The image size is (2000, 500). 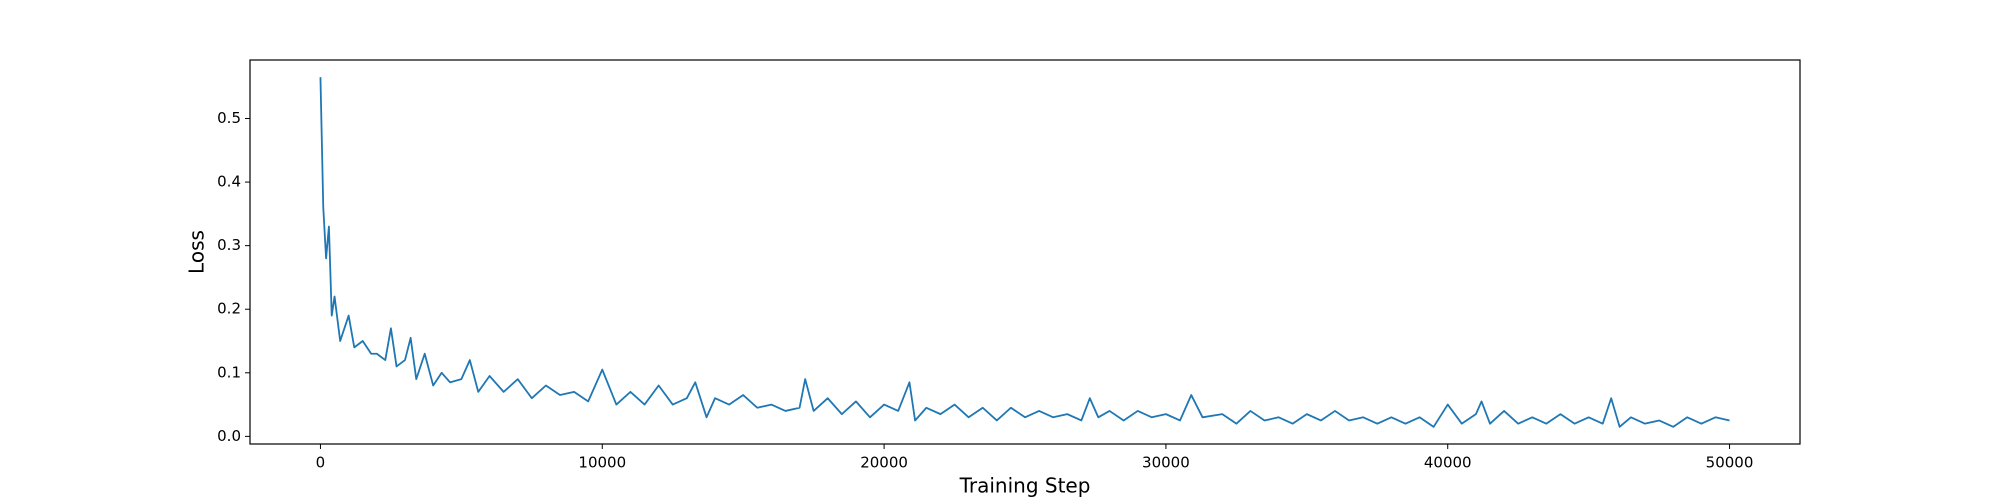 I want to click on x-tick-label: 50000, so click(x=1730, y=463).